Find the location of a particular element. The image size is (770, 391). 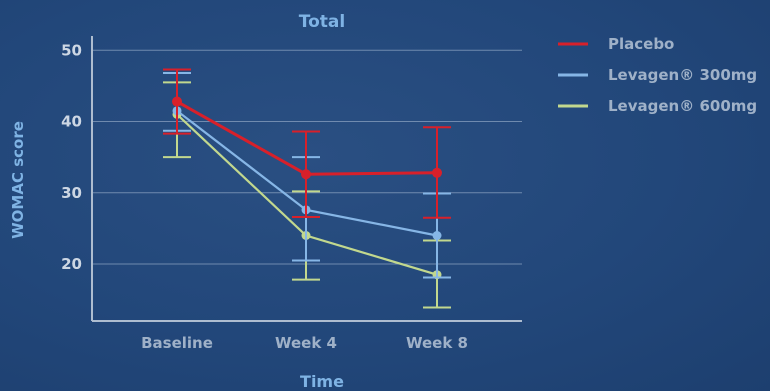

chart-title: Total is located at coordinates (322, 22).